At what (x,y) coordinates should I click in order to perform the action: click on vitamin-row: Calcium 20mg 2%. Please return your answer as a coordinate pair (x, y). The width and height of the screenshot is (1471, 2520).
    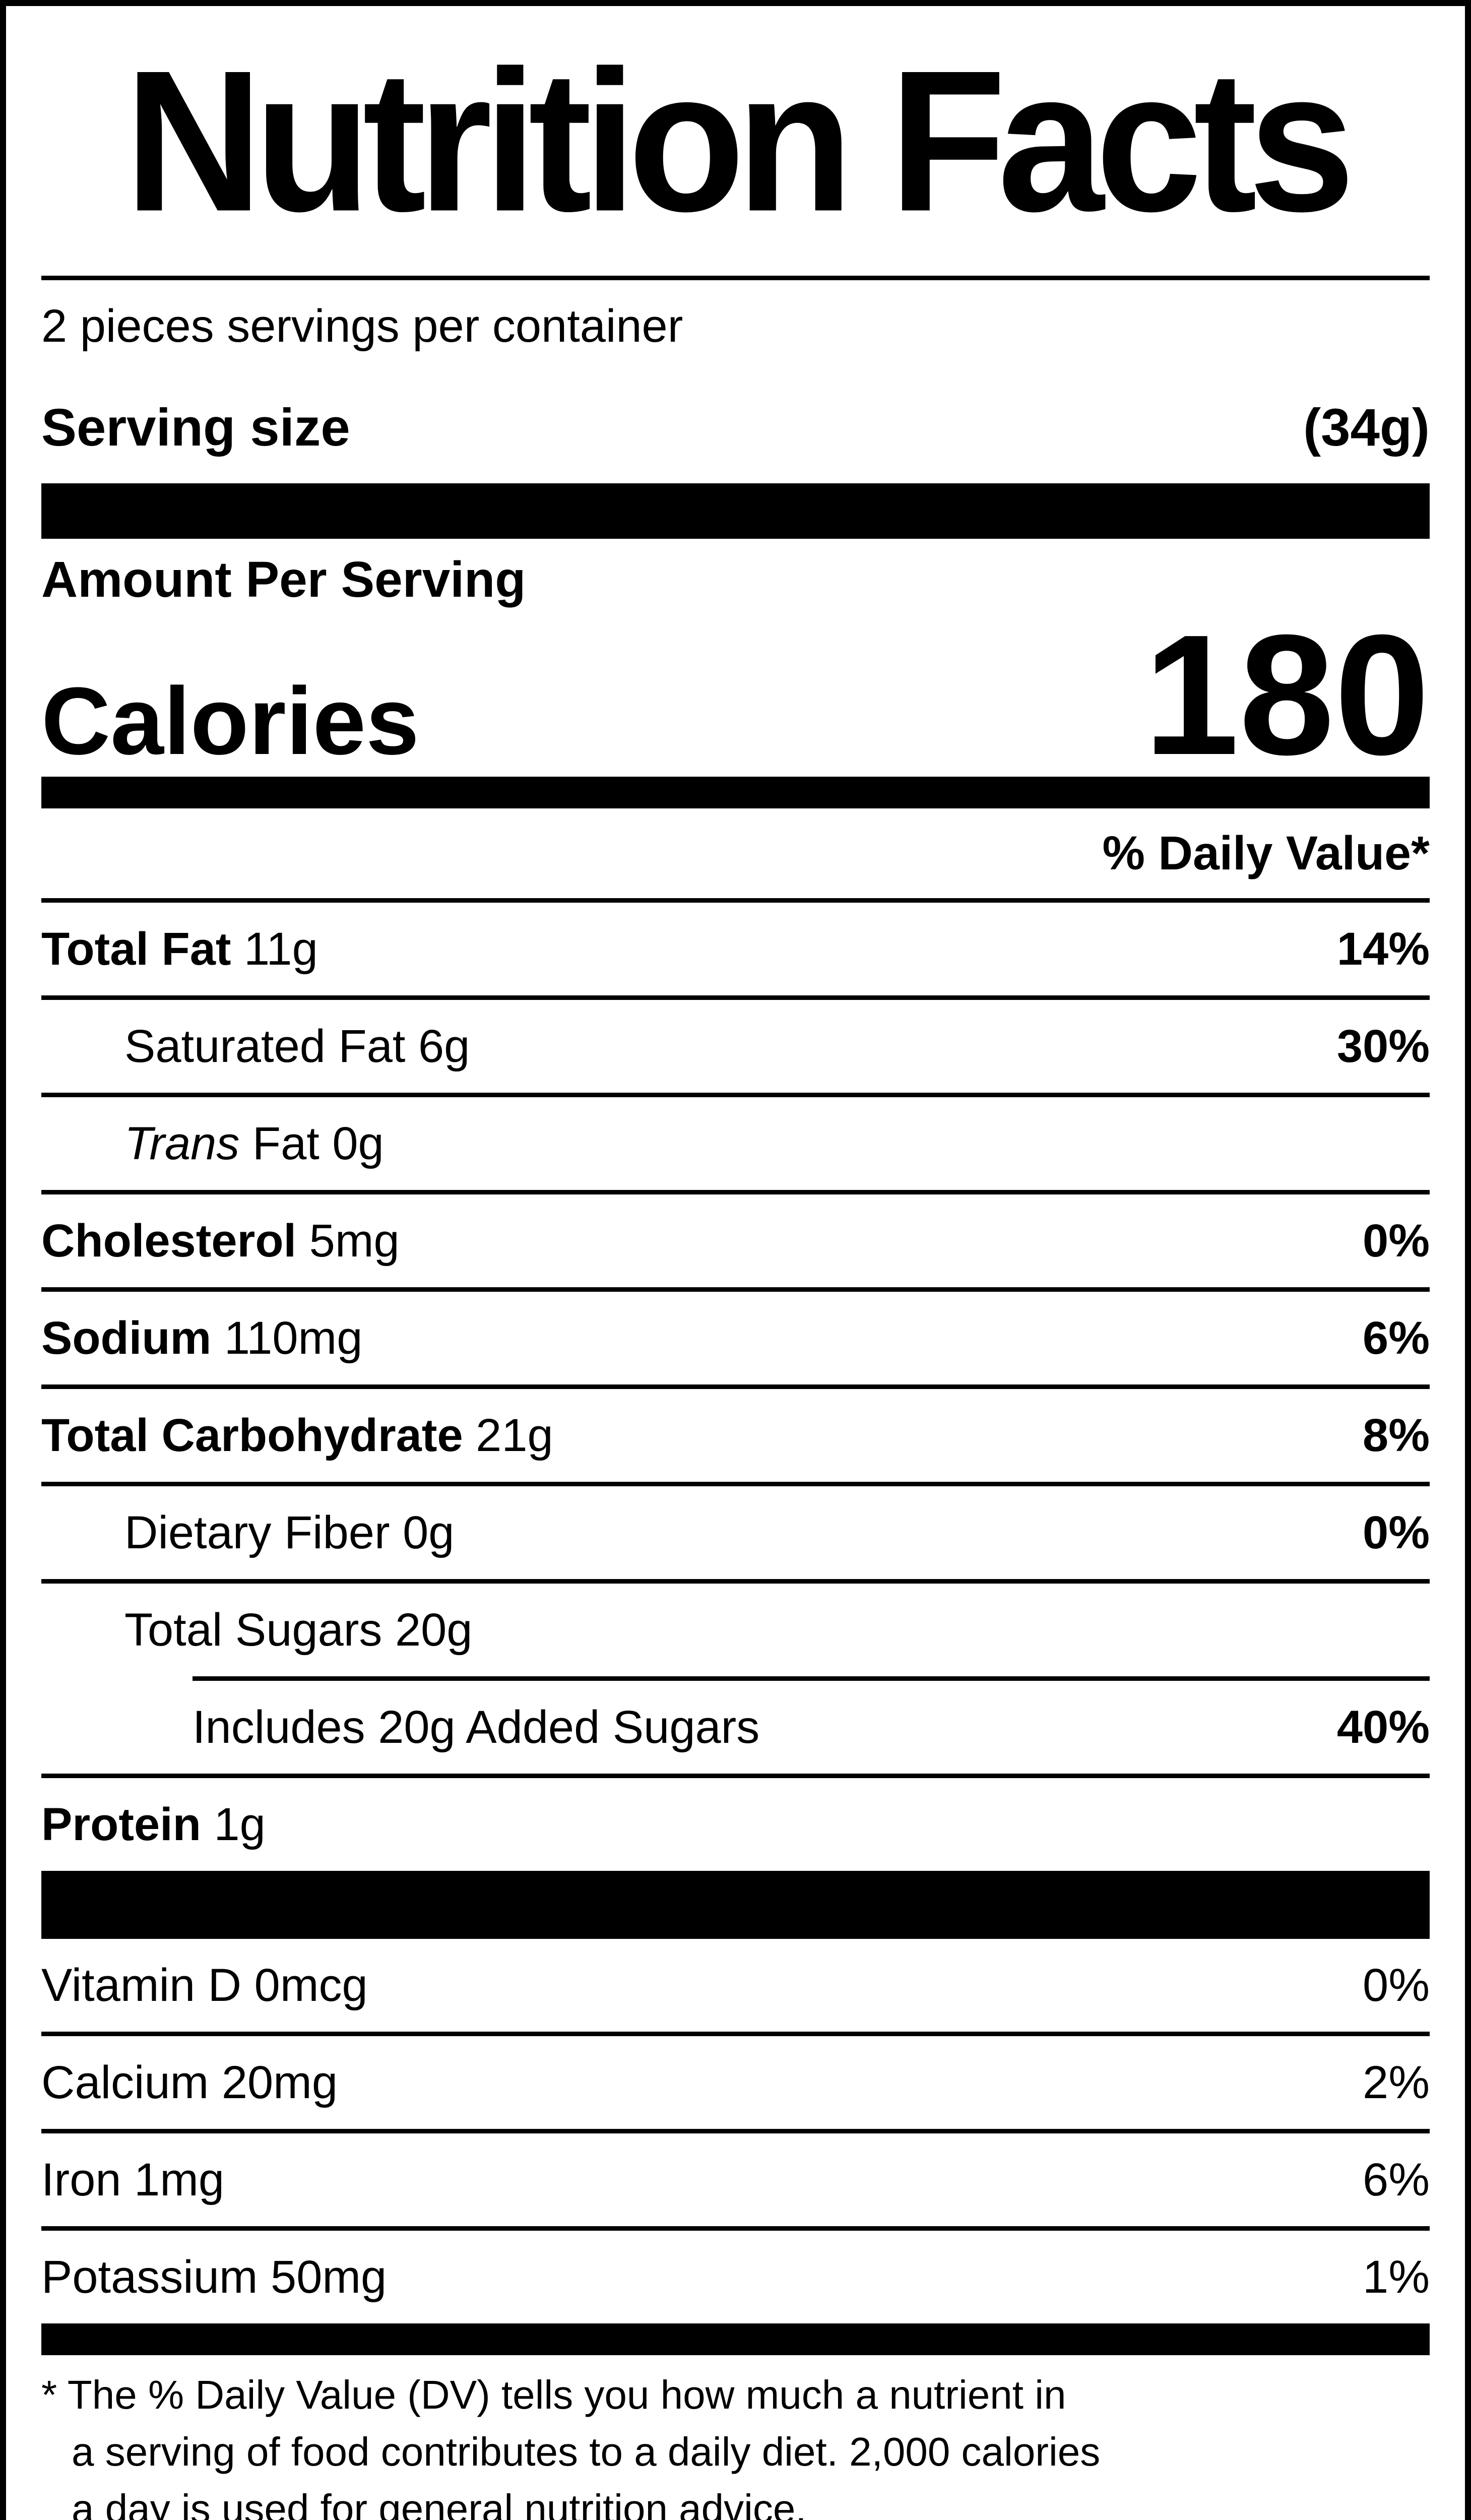
    Looking at the image, I should click on (735, 2082).